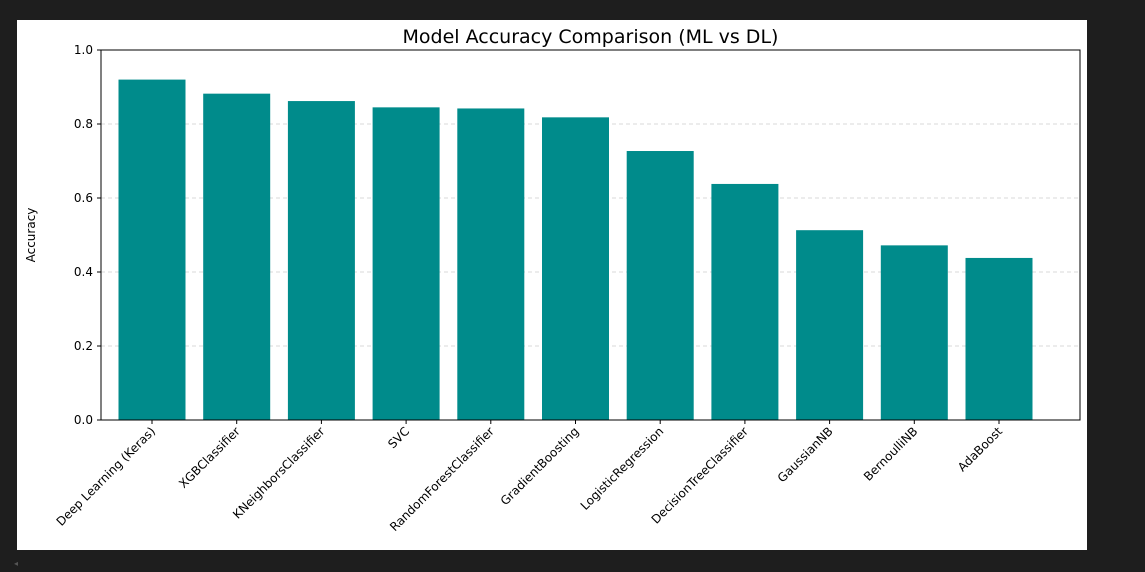  Describe the element at coordinates (83, 124) in the screenshot. I see `y-tick-label: 0.8` at that location.